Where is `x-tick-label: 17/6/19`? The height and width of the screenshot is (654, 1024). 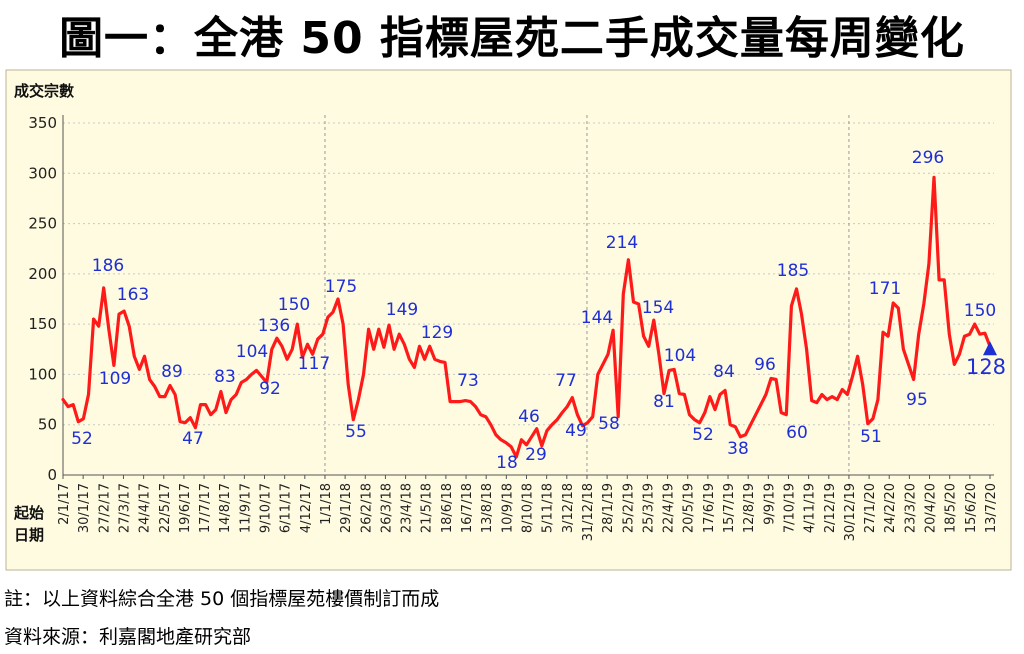 x-tick-label: 17/6/19 is located at coordinates (709, 508).